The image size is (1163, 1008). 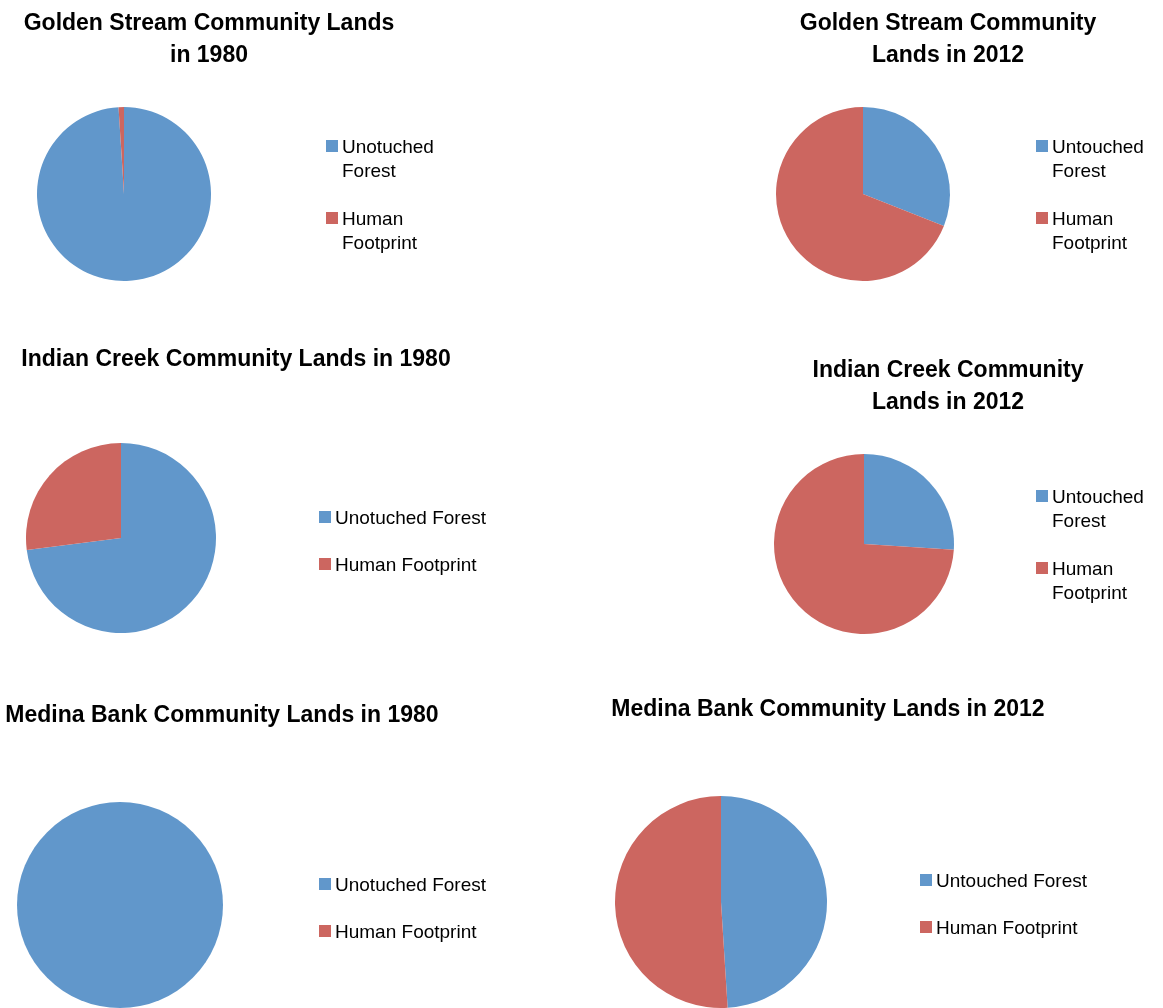 I want to click on chart-title: Medina Bank Community Lands in 1980, so click(x=222, y=714).